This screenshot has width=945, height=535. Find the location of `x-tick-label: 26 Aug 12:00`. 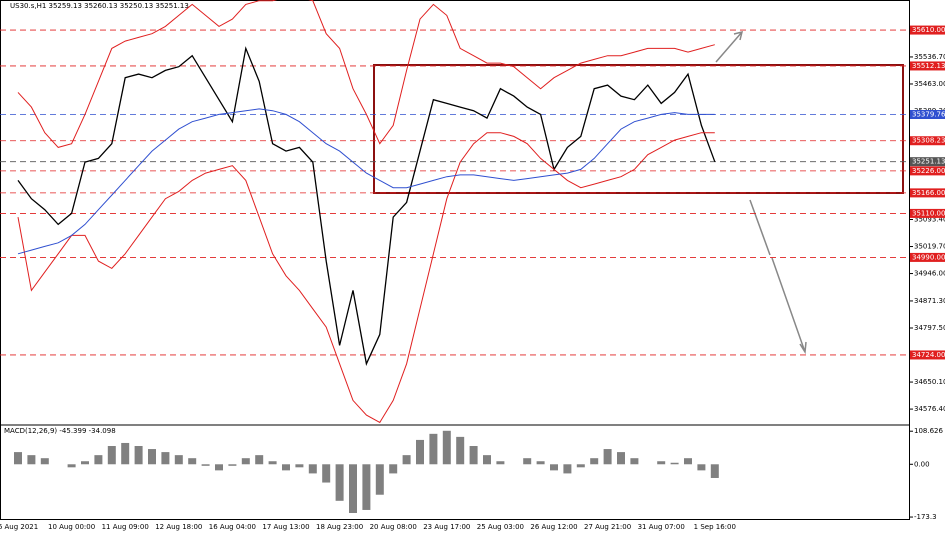

x-tick-label: 26 Aug 12:00 is located at coordinates (553, 527).